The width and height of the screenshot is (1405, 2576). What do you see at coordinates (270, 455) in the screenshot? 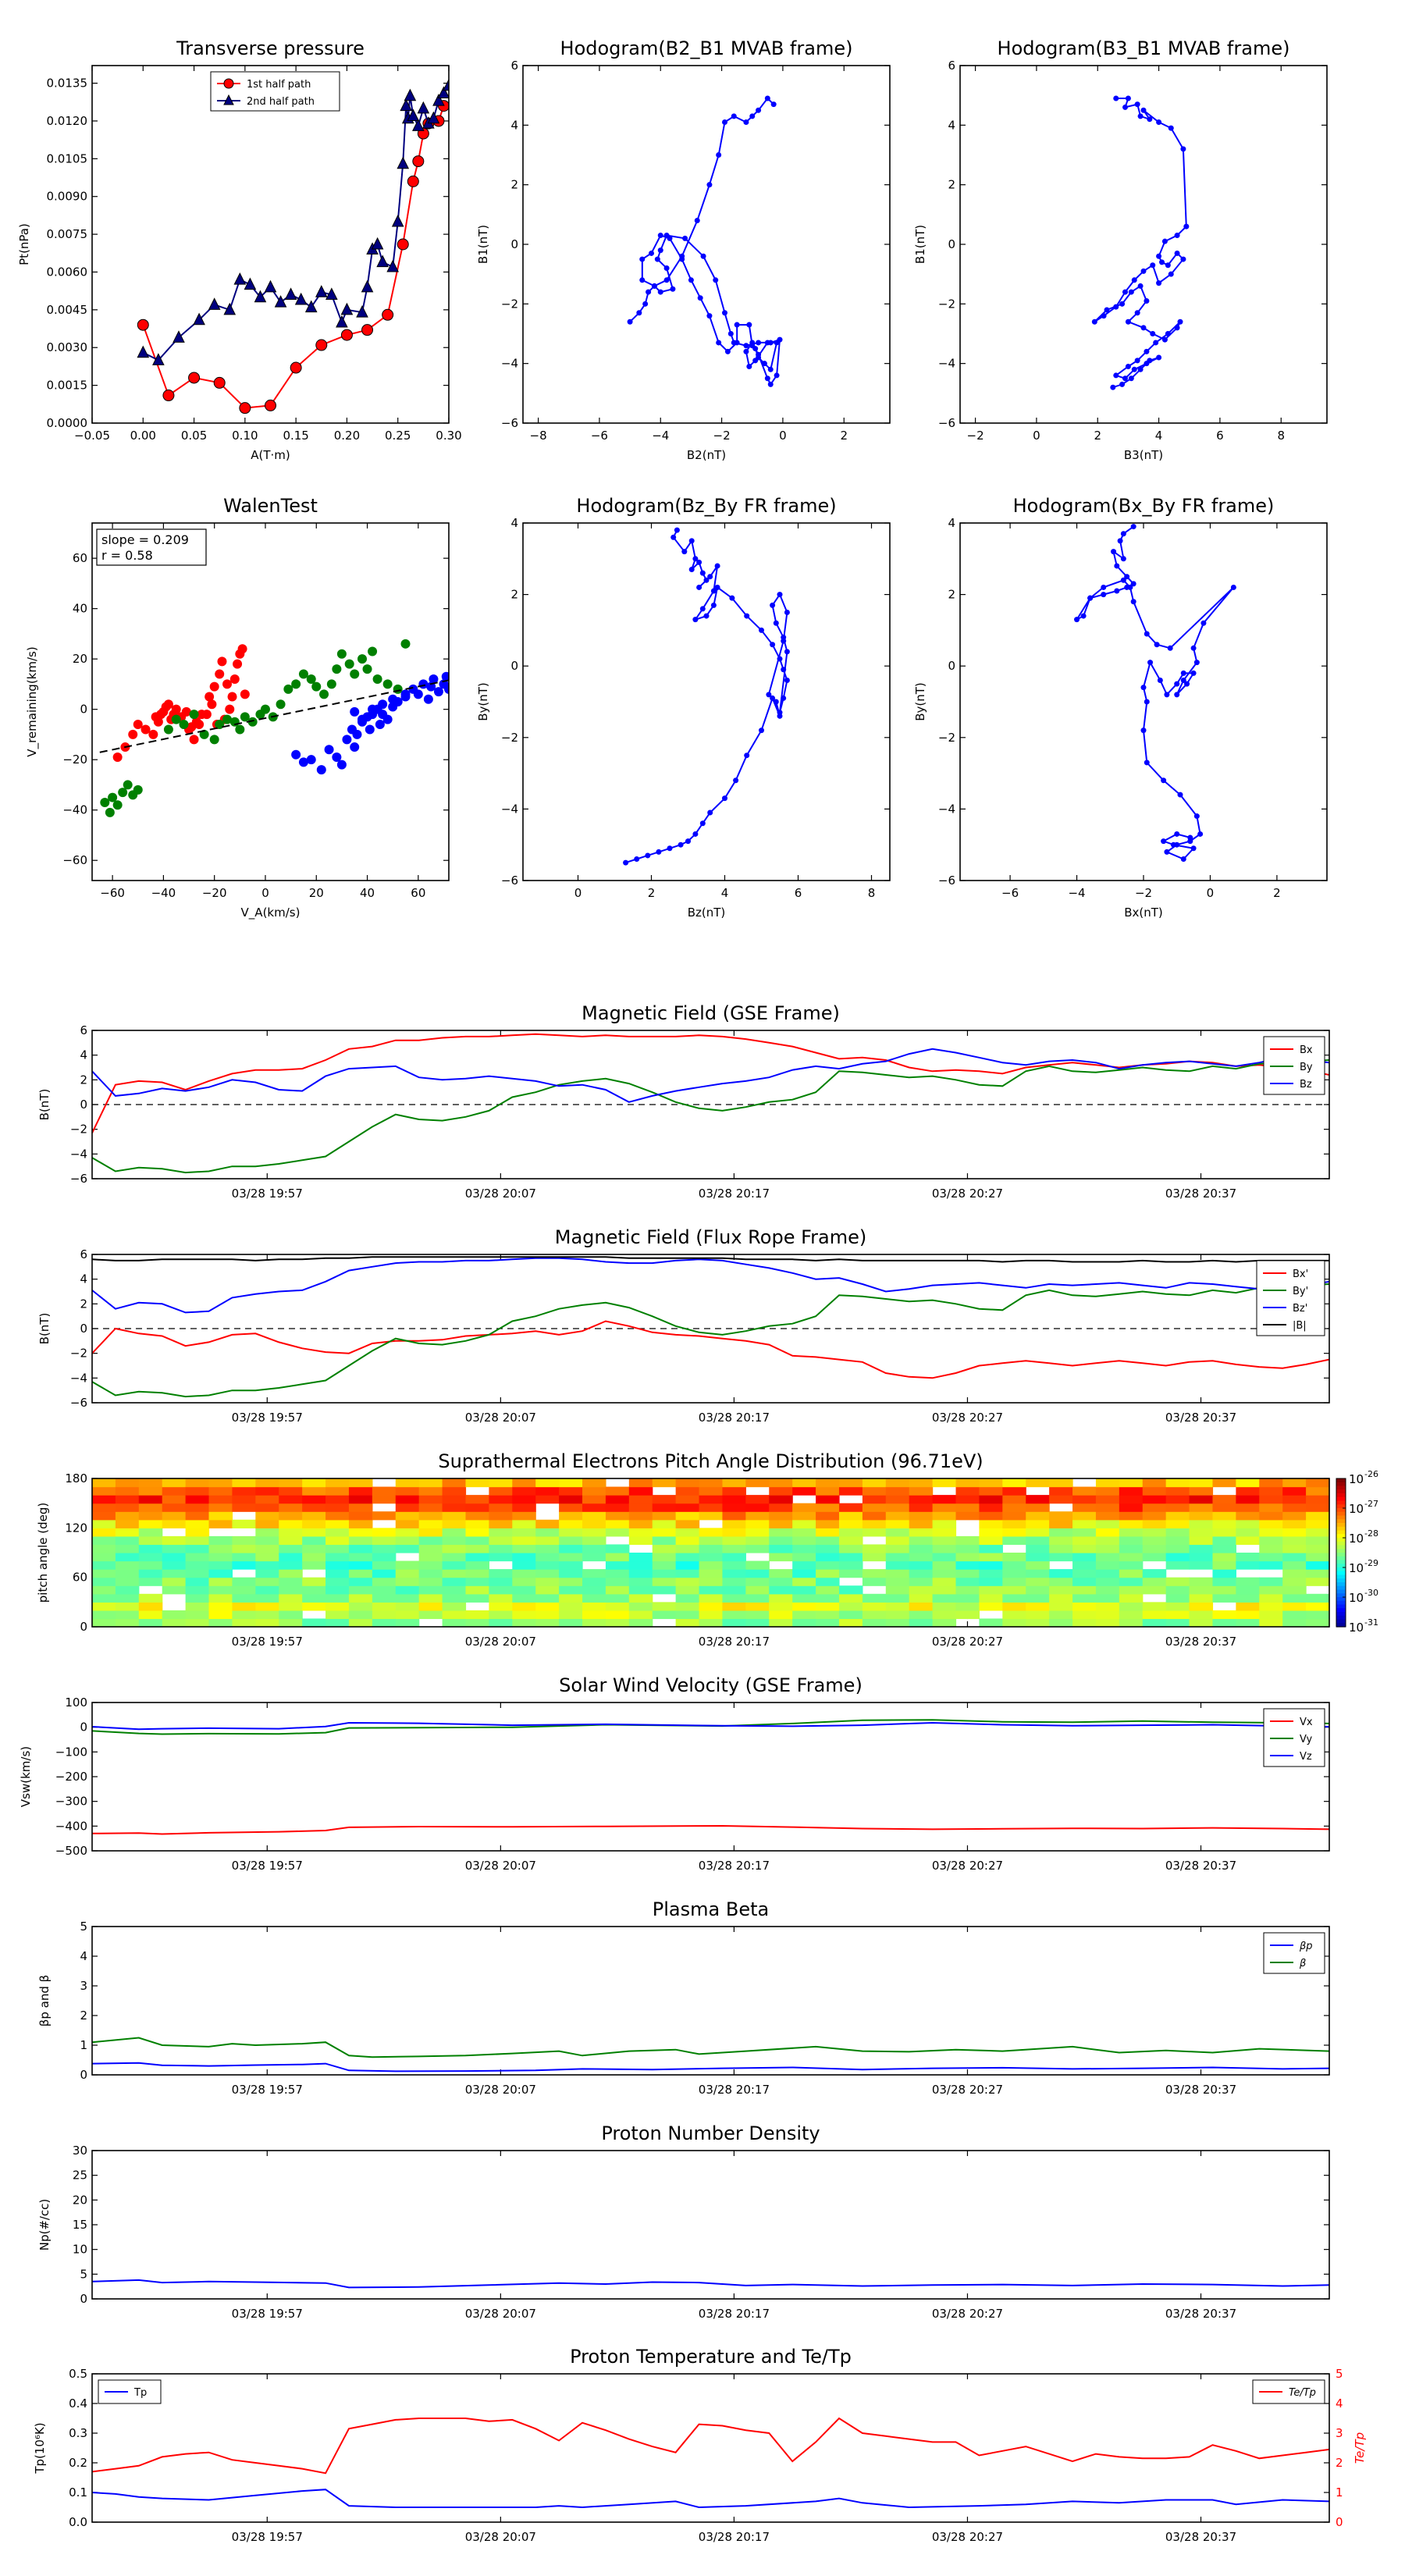
I see `x-axis-label: A(T·m)` at bounding box center [270, 455].